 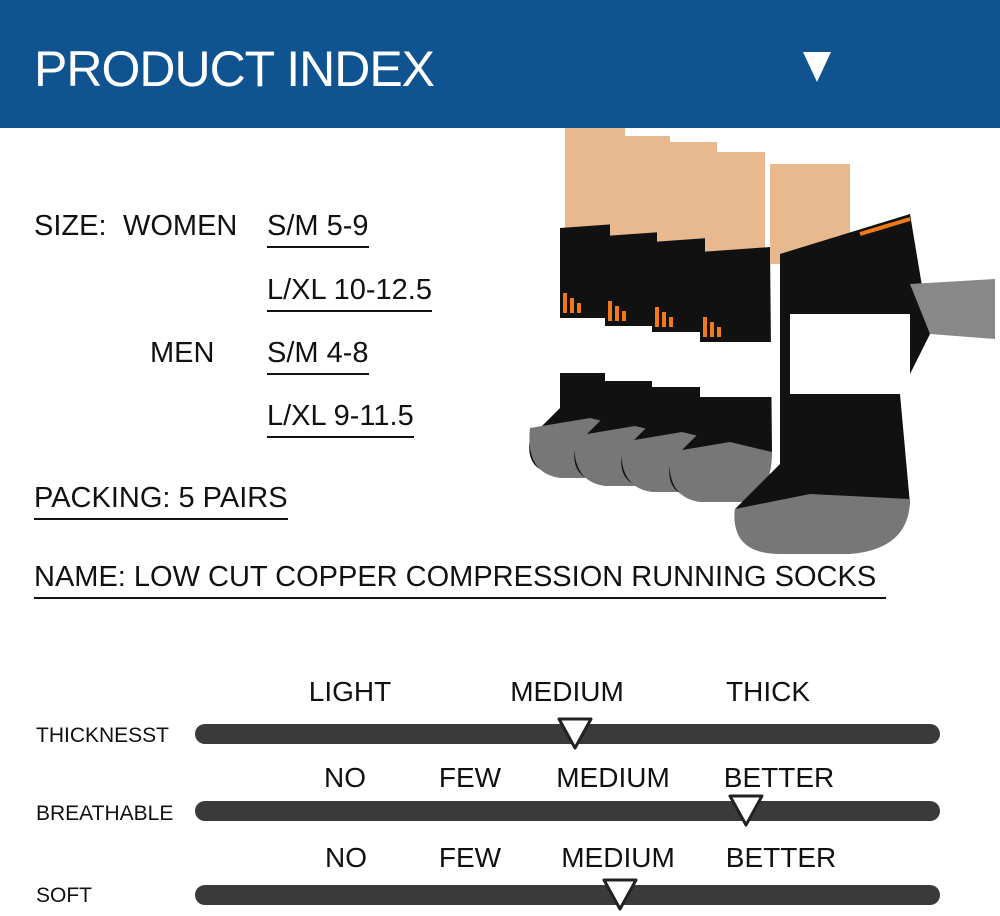 What do you see at coordinates (182, 353) in the screenshot?
I see `men-label: MEN` at bounding box center [182, 353].